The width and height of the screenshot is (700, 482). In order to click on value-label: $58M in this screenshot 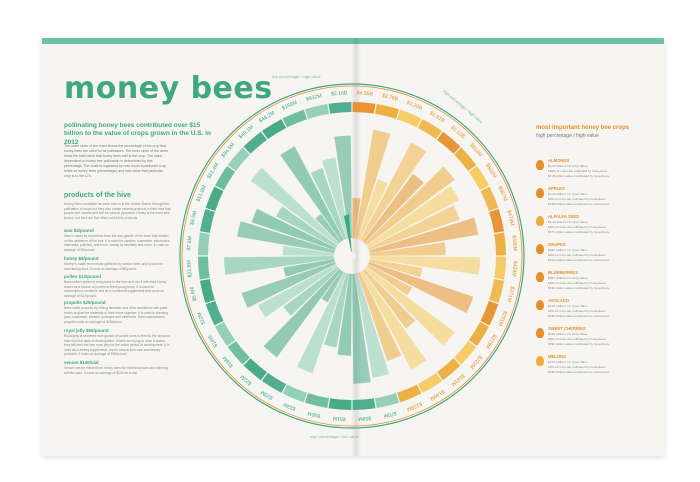, I will do `click(364, 418)`.